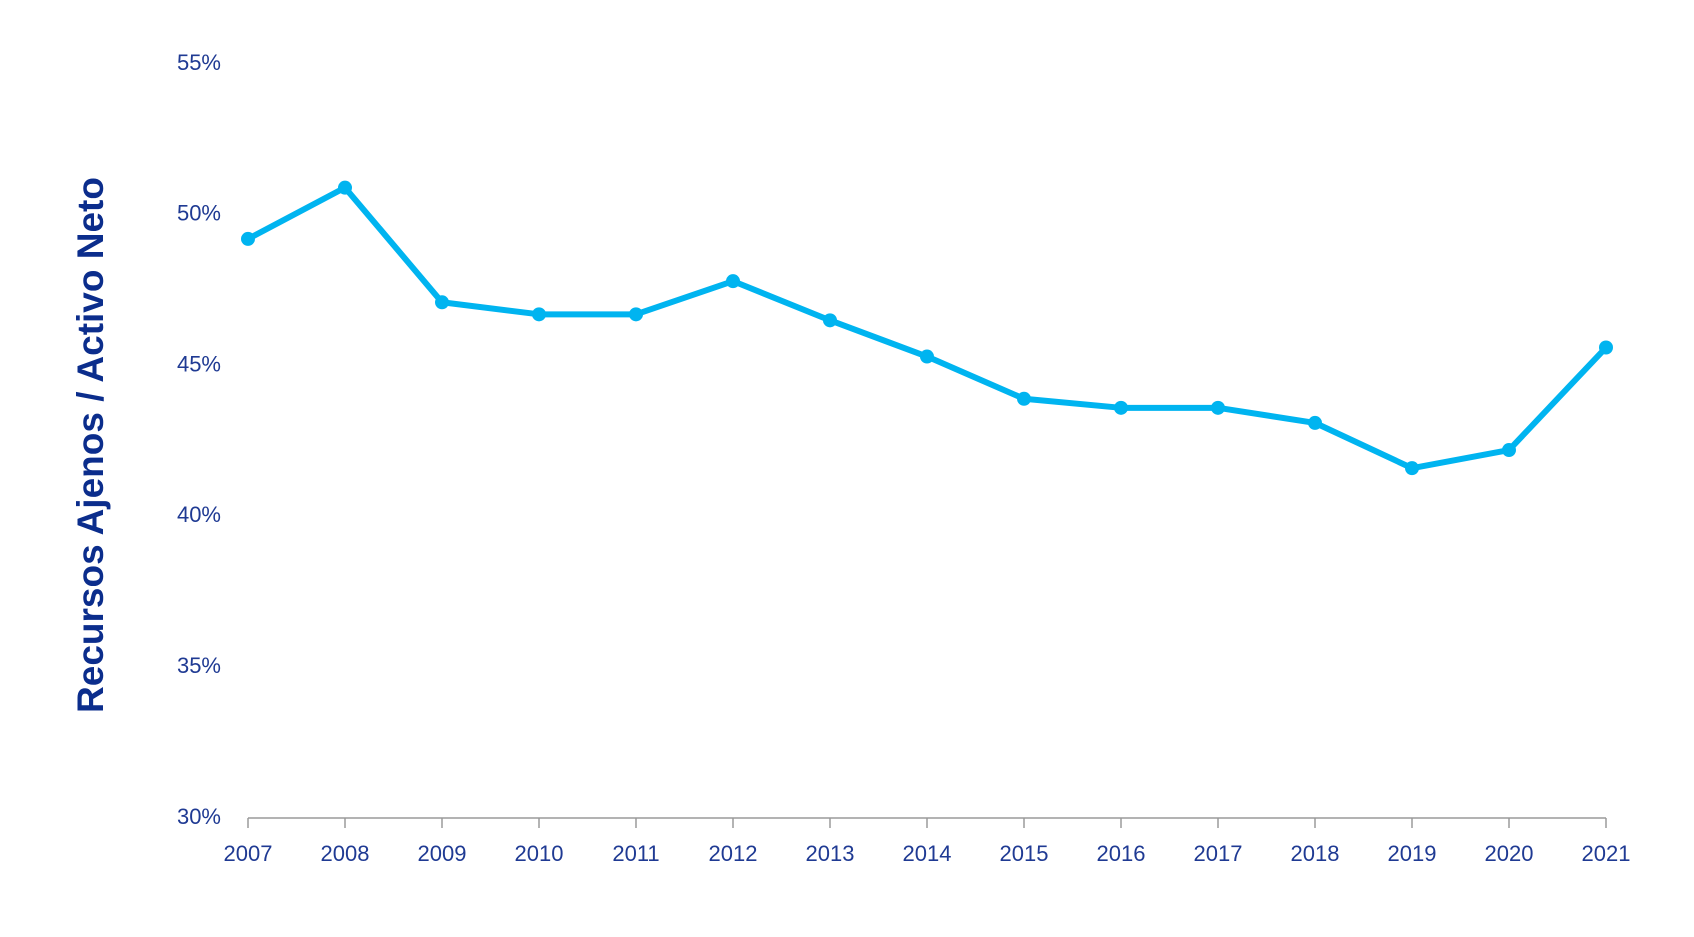  I want to click on y-axis-title: Recursos Ajenos / Activo Neto, so click(90, 445).